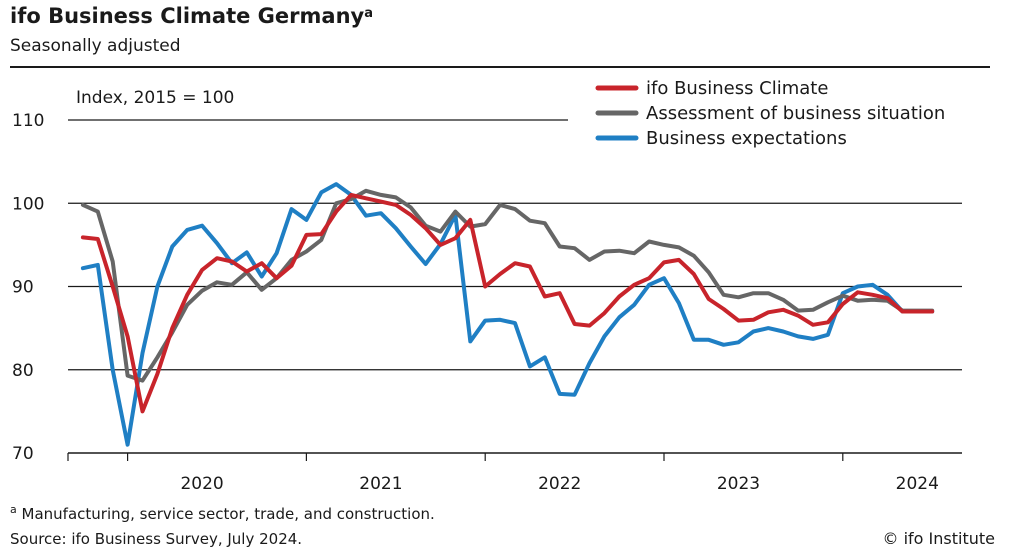 The height and width of the screenshot is (559, 1019). Describe the element at coordinates (380, 484) in the screenshot. I see `x-tick-label-2021: 2021` at that location.